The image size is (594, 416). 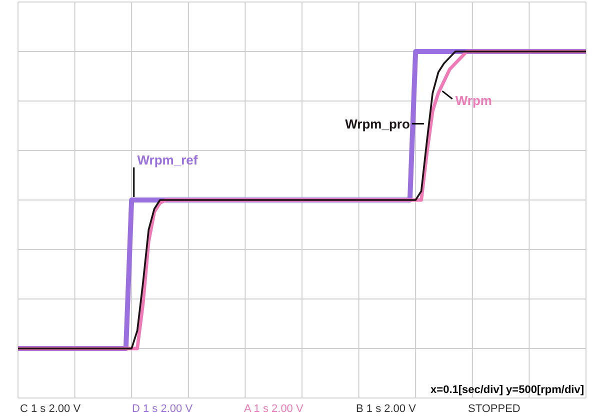 What do you see at coordinates (167, 160) in the screenshot?
I see `text: Wrpm_ref` at bounding box center [167, 160].